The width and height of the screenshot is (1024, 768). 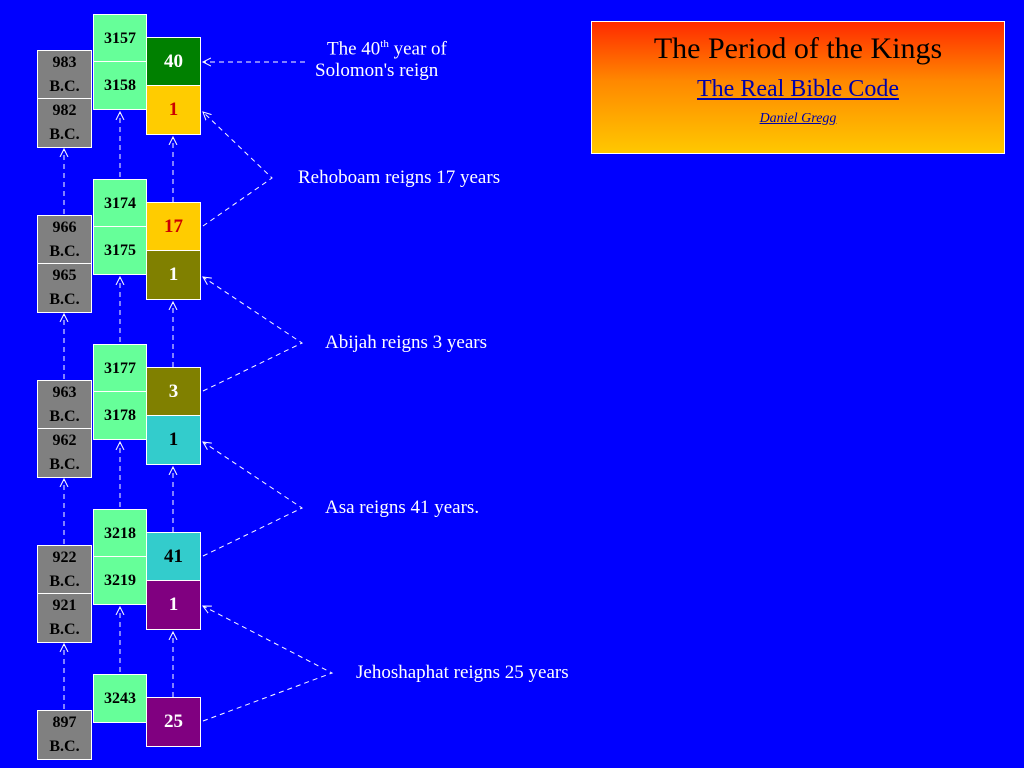 What do you see at coordinates (120, 580) in the screenshot?
I see `am-year-box: 3219` at bounding box center [120, 580].